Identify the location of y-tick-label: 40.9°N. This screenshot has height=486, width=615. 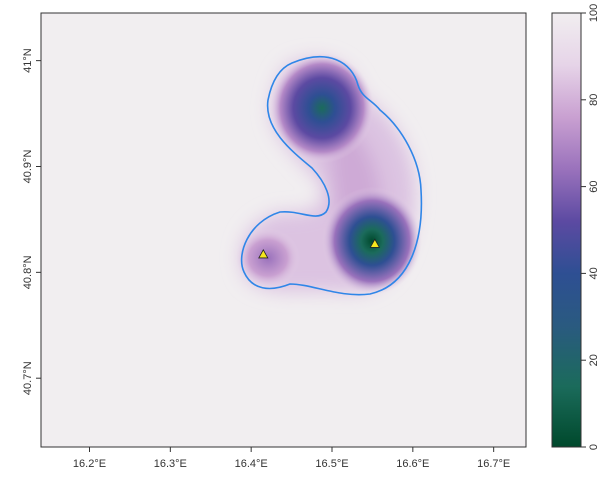
(28, 167).